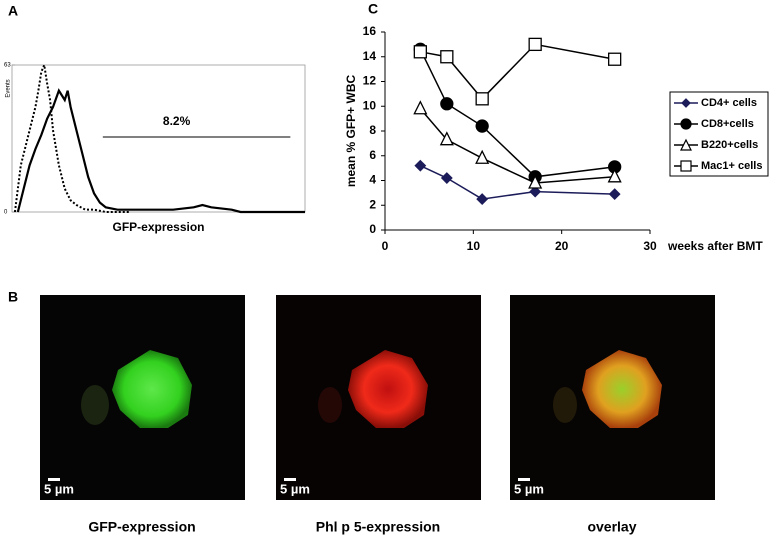  What do you see at coordinates (370, 56) in the screenshot?
I see `y-tick-label: 14` at bounding box center [370, 56].